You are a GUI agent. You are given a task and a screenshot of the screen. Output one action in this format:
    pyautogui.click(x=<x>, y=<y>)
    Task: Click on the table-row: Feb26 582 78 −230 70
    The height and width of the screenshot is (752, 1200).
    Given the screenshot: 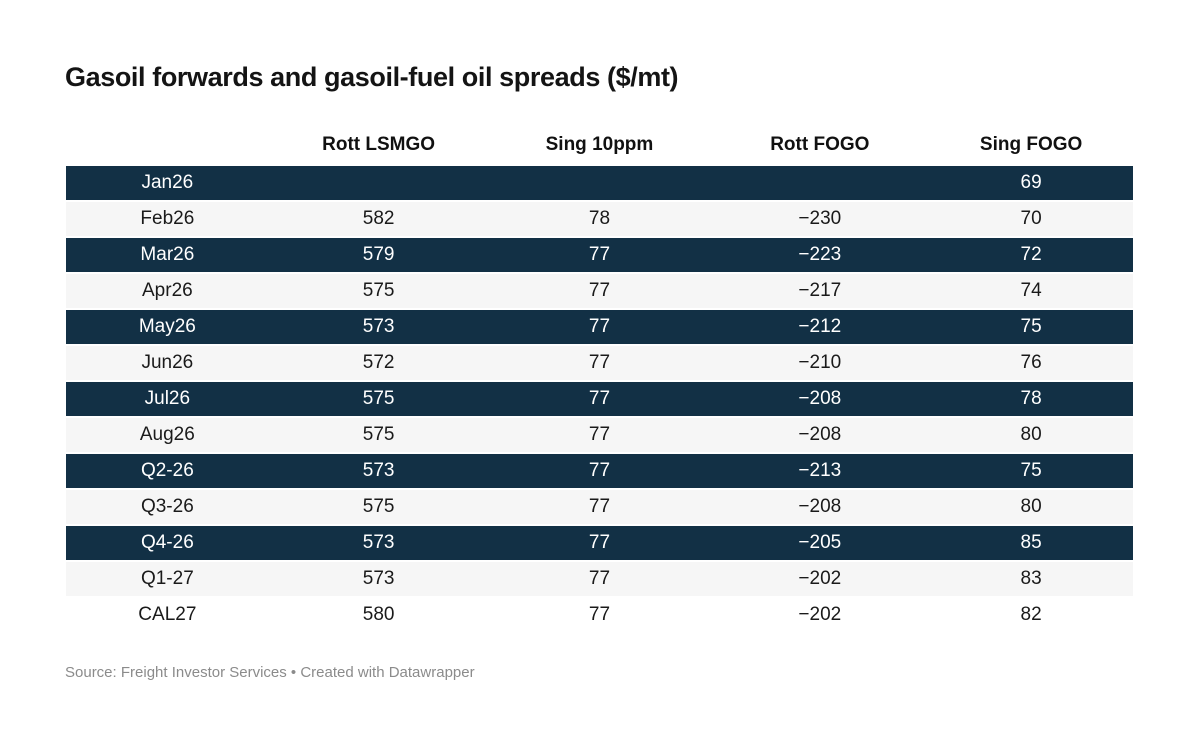 What is the action you would take?
    pyautogui.click(x=599, y=219)
    